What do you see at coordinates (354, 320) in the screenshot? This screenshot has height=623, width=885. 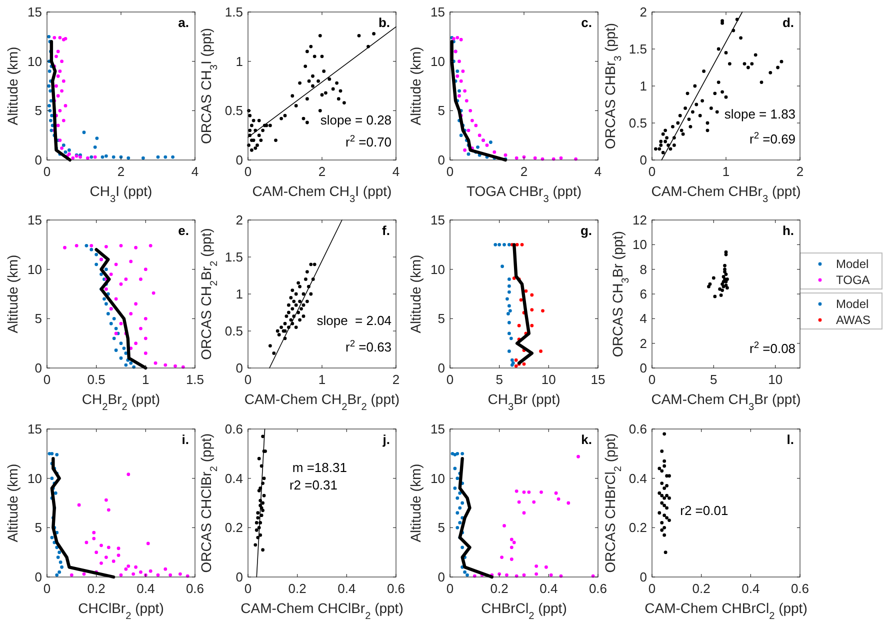 I see `annotation: slope = 2.04` at bounding box center [354, 320].